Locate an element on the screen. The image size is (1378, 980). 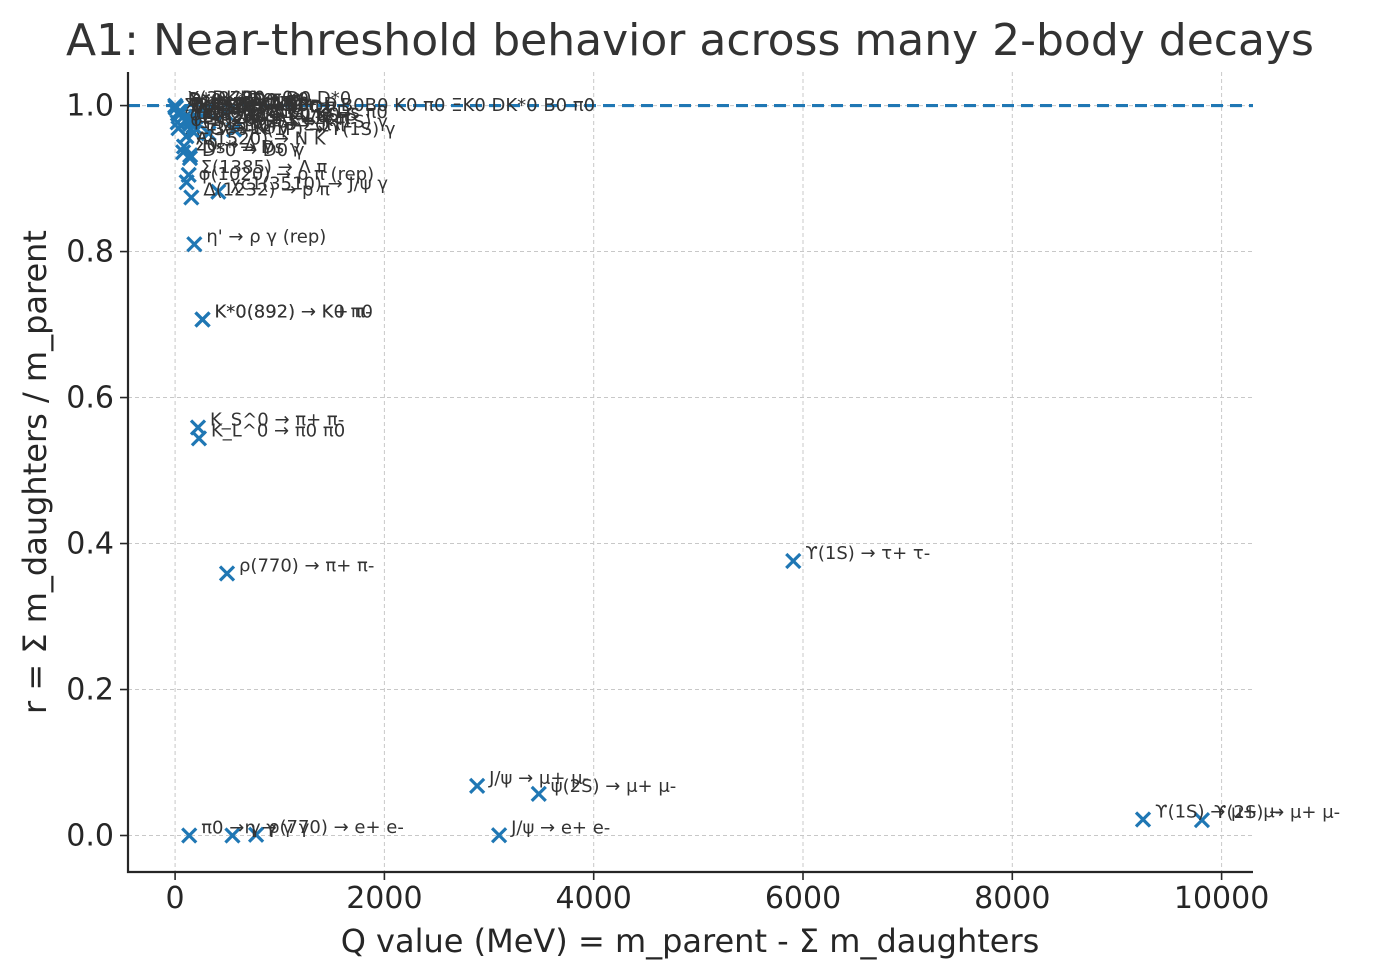
point-label: K_S K0 is located at coordinates (267, 105).